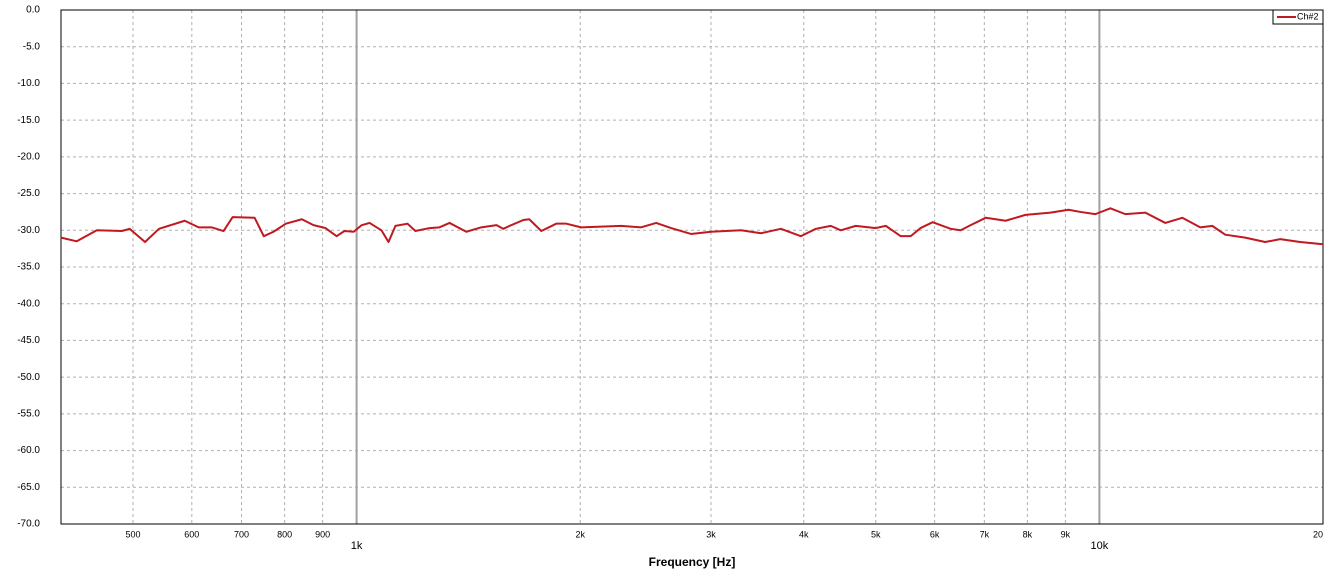 Image resolution: width=1325 pixels, height=576 pixels. I want to click on y-tick-label: -55.0, so click(28, 413).